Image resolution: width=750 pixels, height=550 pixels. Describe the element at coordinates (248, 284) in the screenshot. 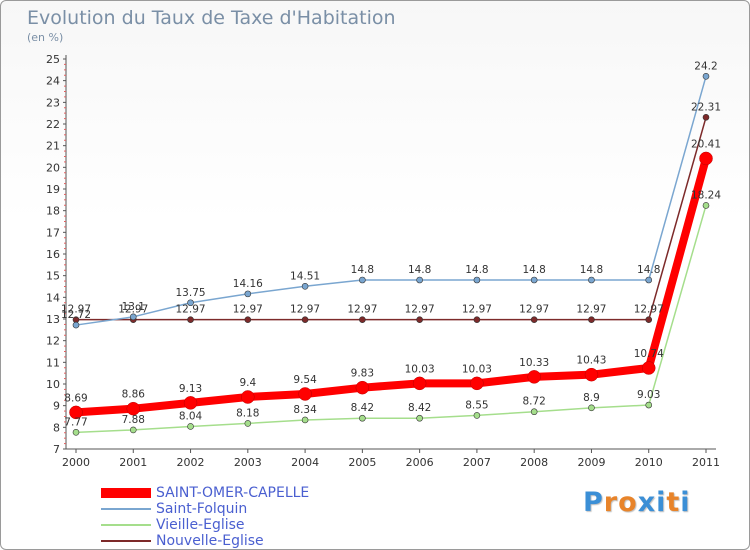

I see `data-label: 14.16` at that location.